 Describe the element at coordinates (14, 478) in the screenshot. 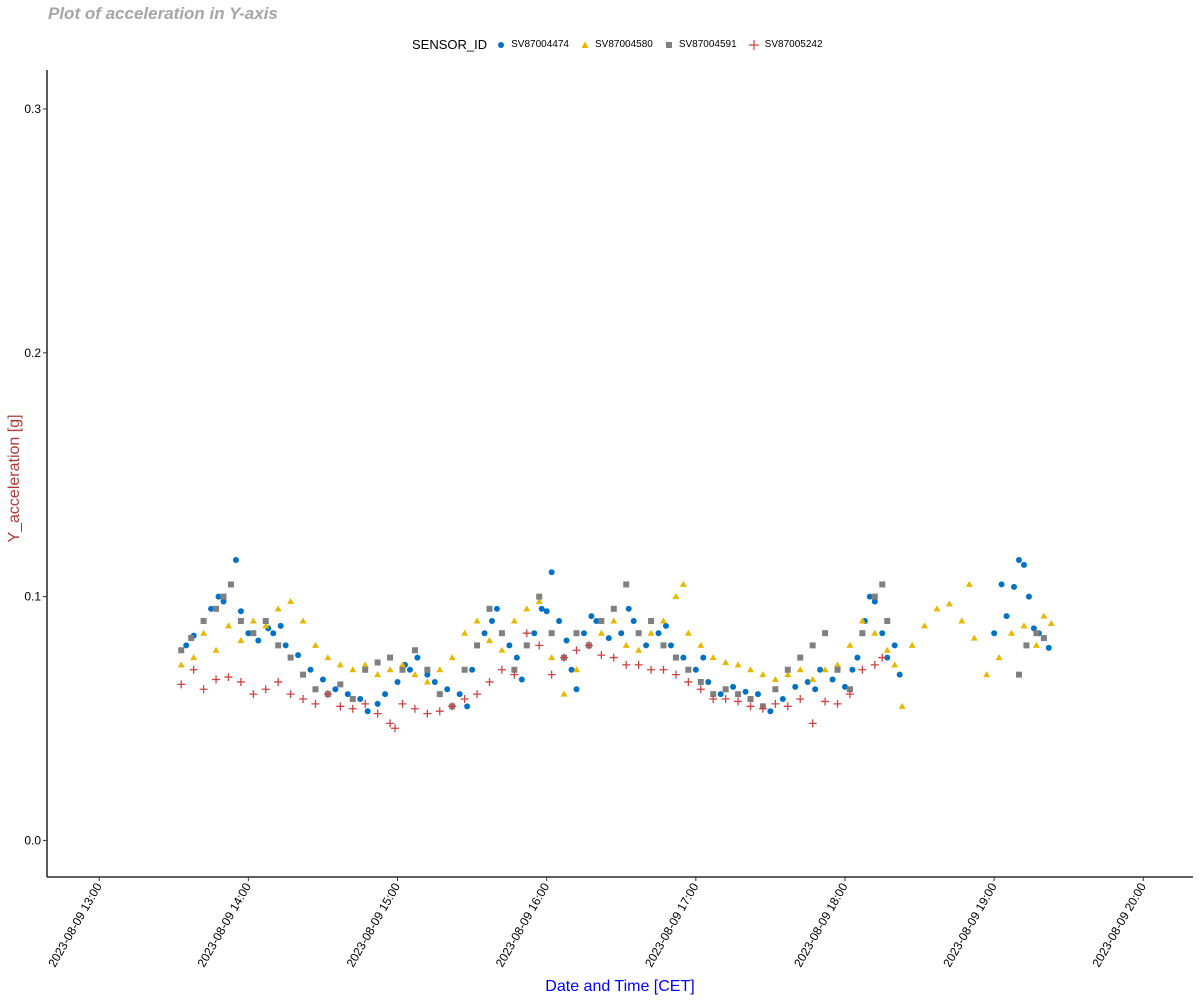

I see `y-axis-label: Y_acceleration [g]` at that location.